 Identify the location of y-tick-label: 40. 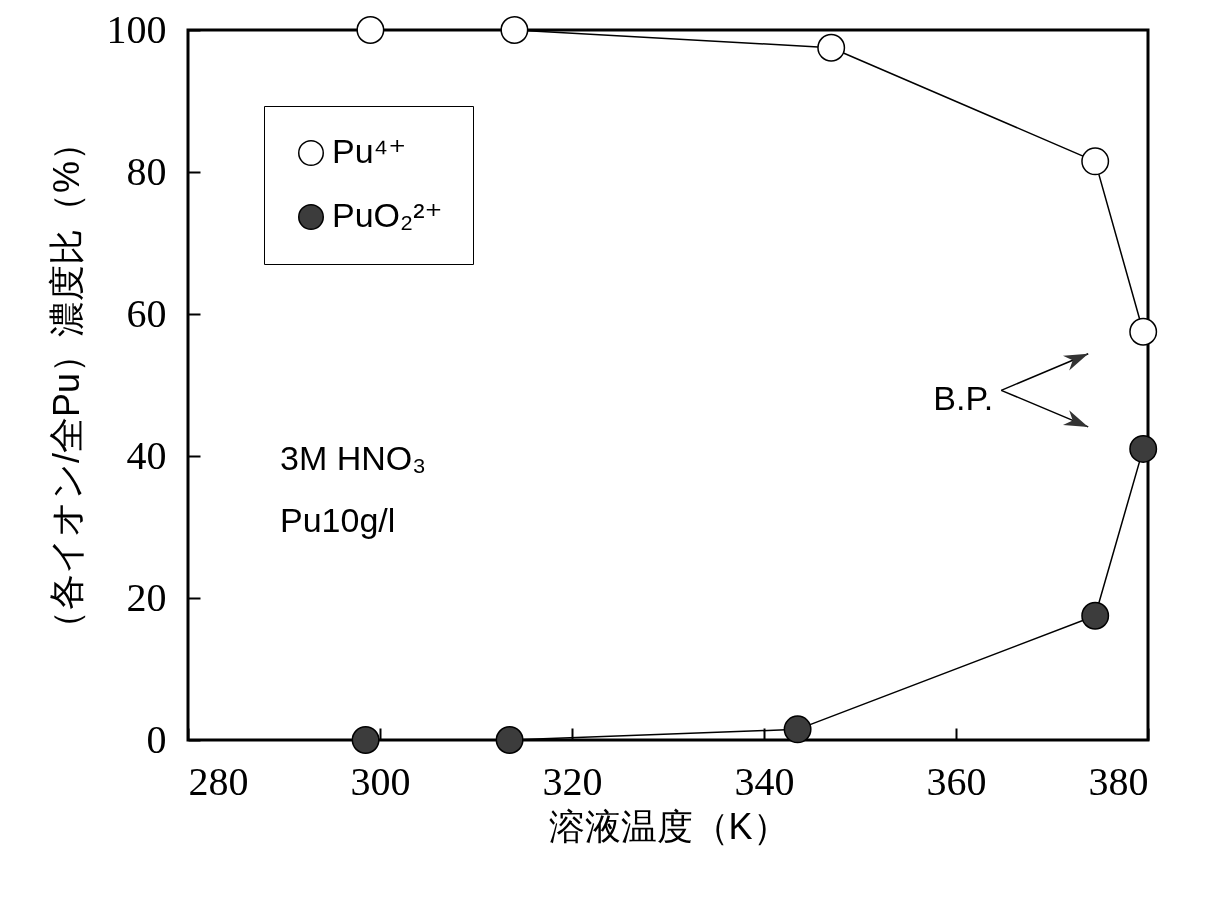
(146, 455).